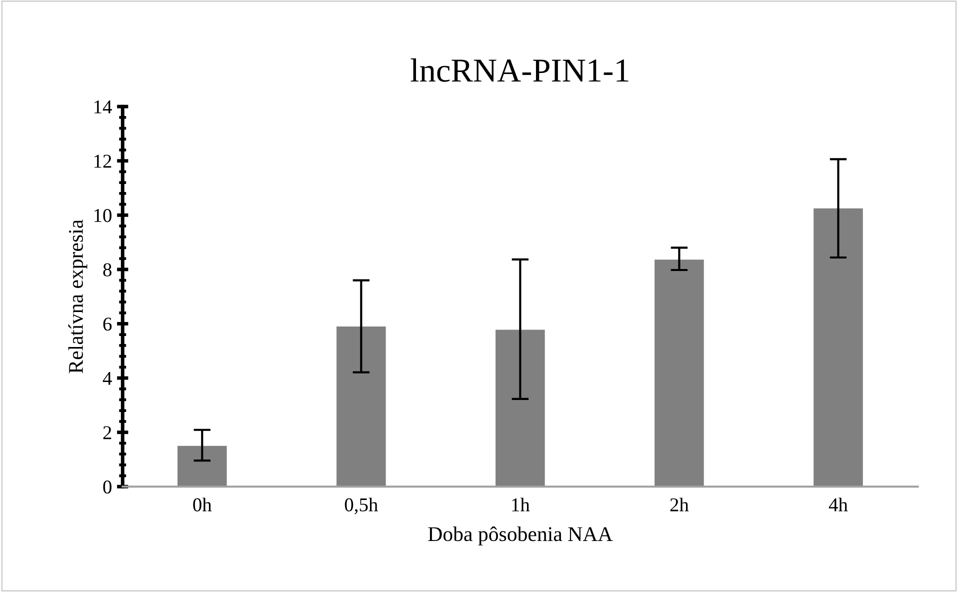 This screenshot has width=958, height=592. I want to click on x-tick-label: 4h, so click(838, 505).